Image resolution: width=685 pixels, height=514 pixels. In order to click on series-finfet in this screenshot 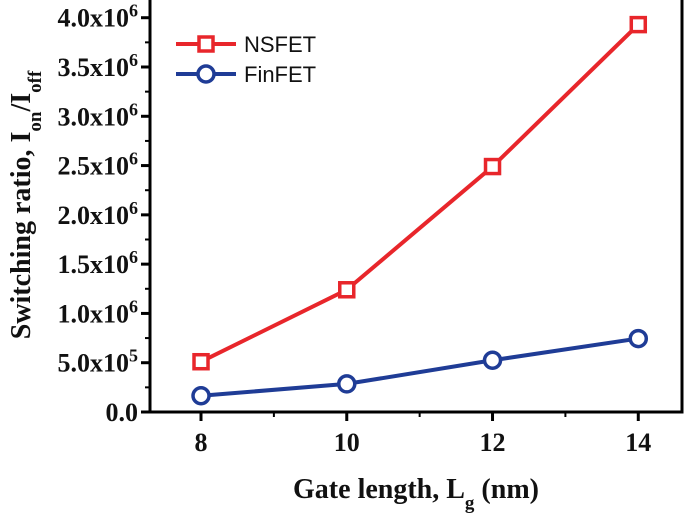, I will do `click(420, 367)`.